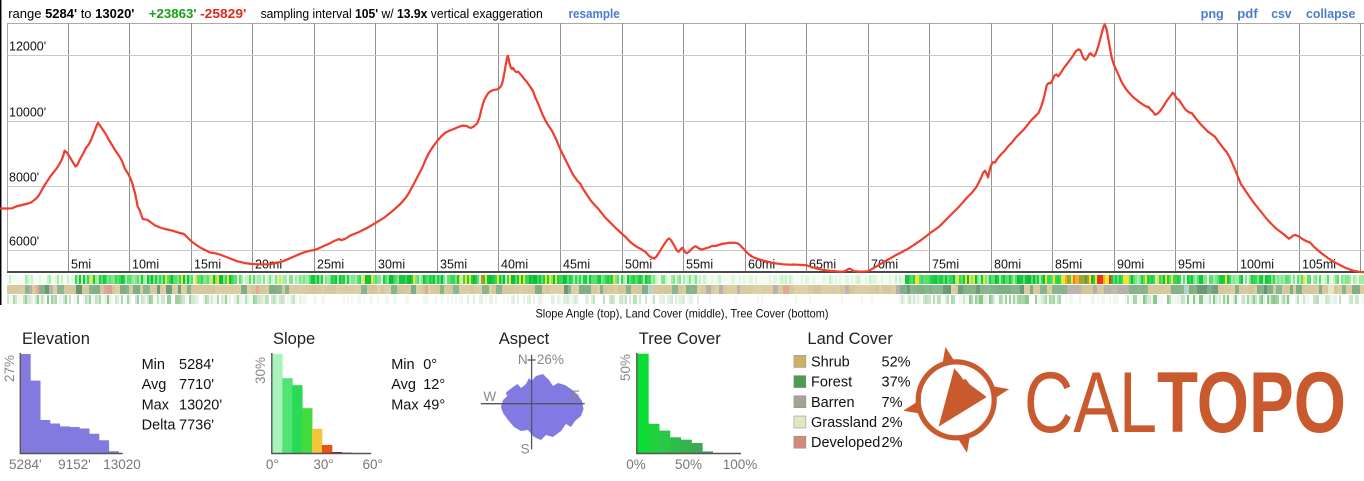 The image size is (1364, 481). I want to click on svg-text: resample, so click(594, 13).